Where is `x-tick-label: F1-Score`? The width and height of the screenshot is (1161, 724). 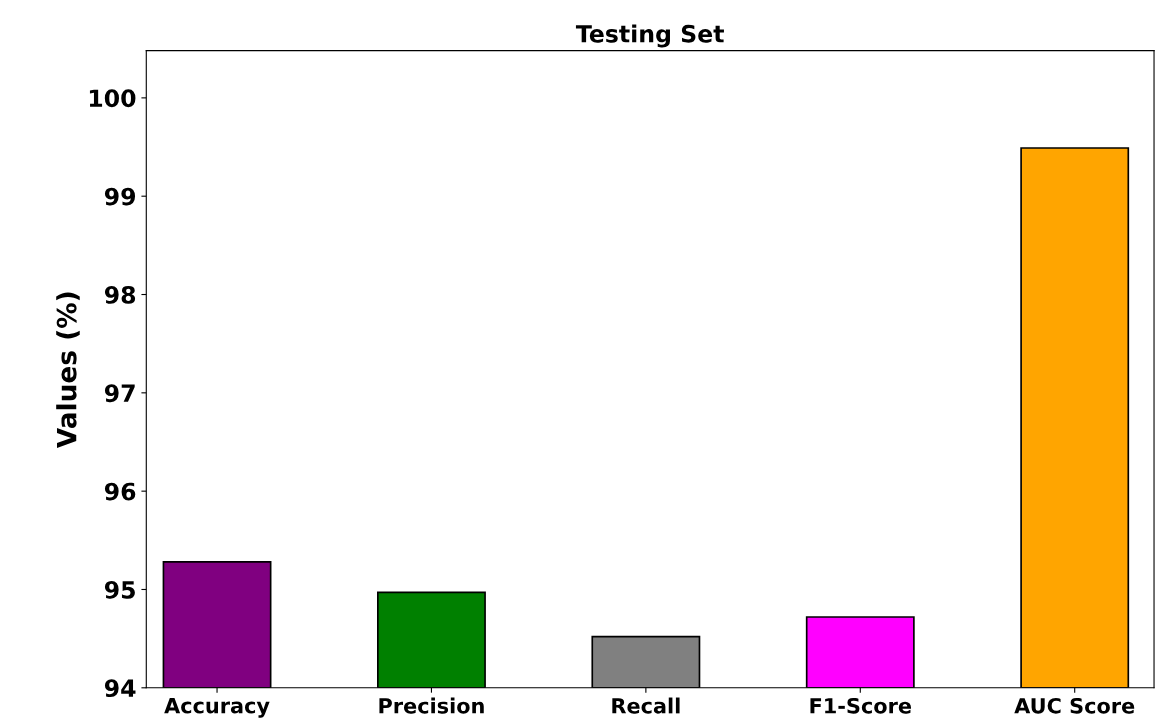 x-tick-label: F1-Score is located at coordinates (860, 705).